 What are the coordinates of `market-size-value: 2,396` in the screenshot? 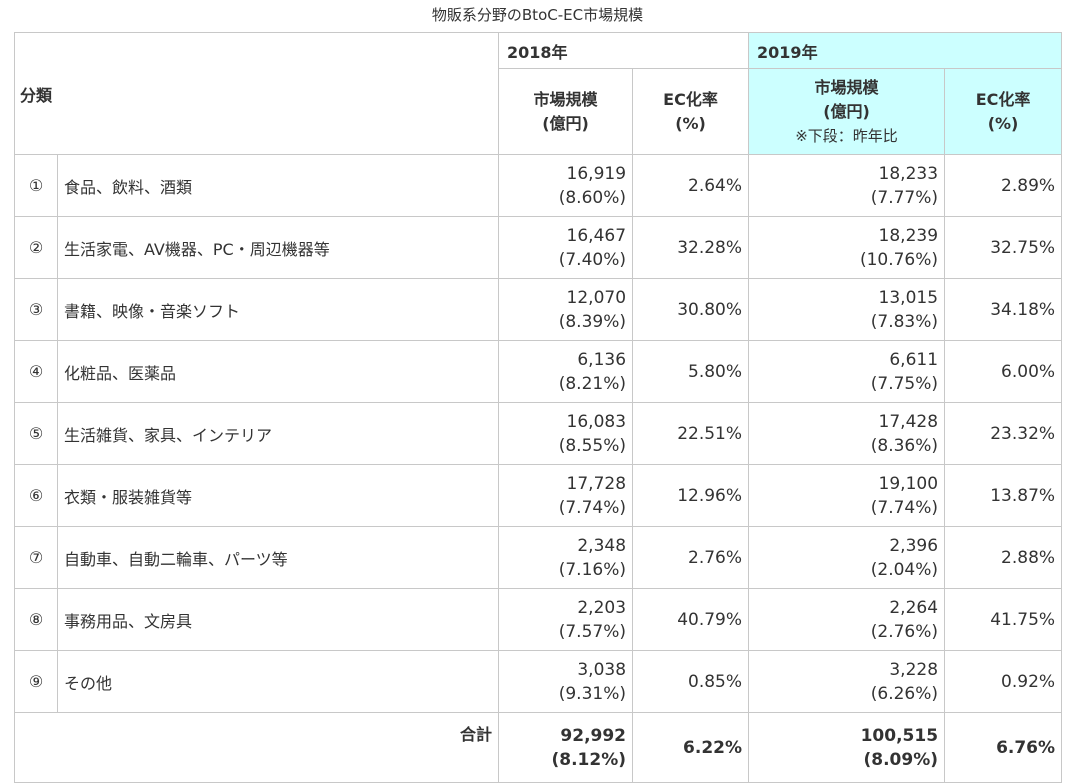 It's located at (914, 545).